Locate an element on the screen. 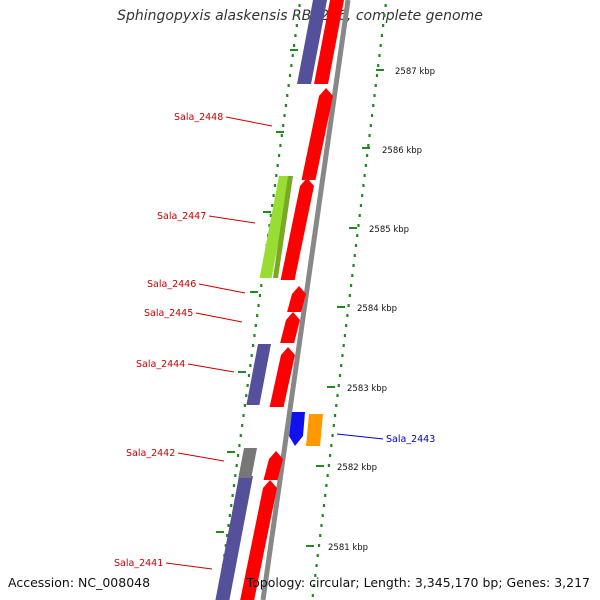  orange-feature is located at coordinates (314, 430).